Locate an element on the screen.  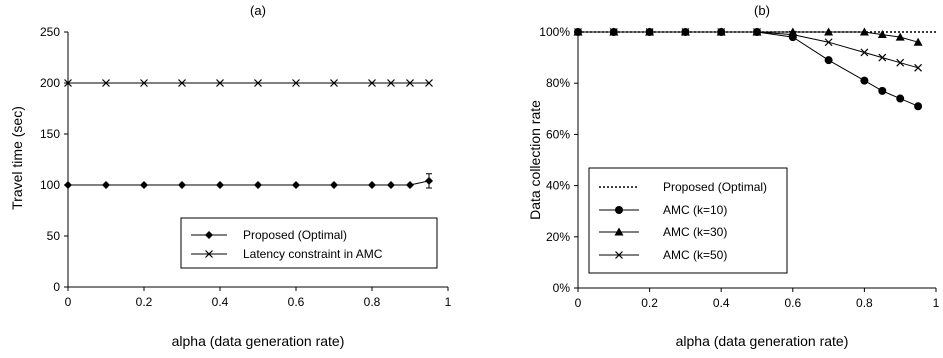
legend-entry-latency-constraint: Latency constraint in AMC is located at coordinates (287, 254).